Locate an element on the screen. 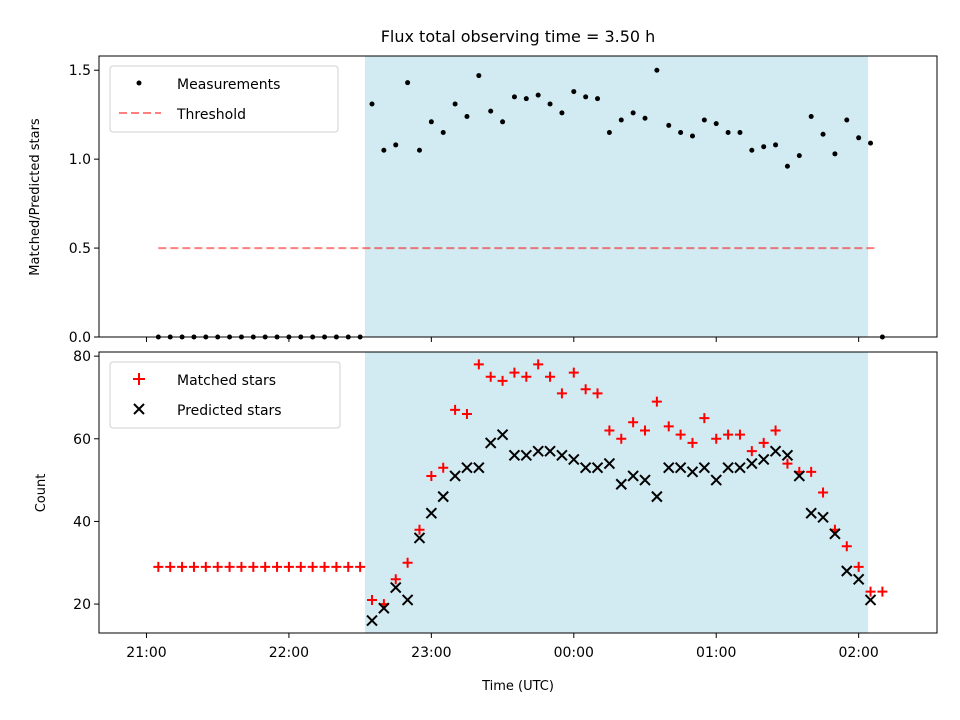 This screenshot has width=960, height=720. x-tick-label: 21:00 is located at coordinates (146, 653).